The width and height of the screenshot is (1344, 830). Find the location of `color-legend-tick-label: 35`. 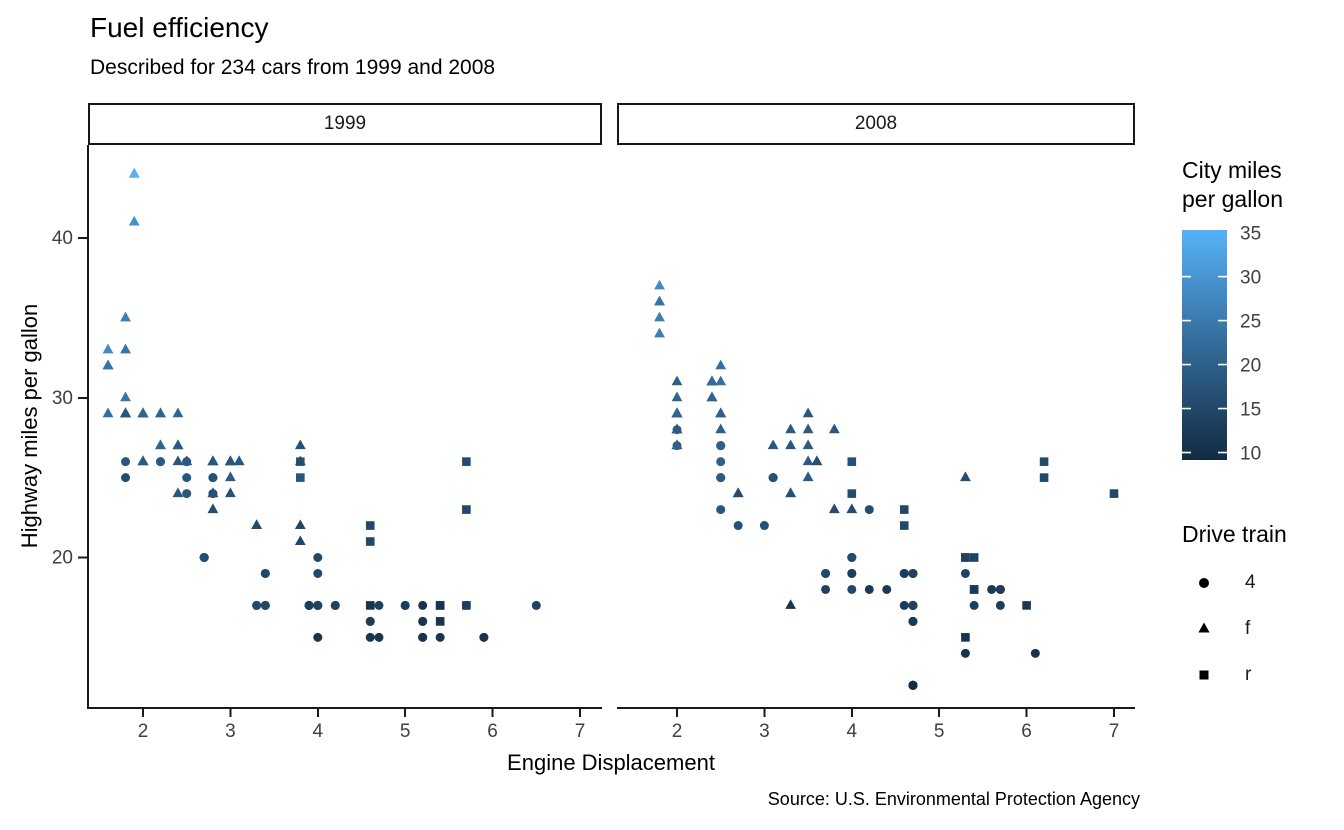

color-legend-tick-label: 35 is located at coordinates (1250, 234).